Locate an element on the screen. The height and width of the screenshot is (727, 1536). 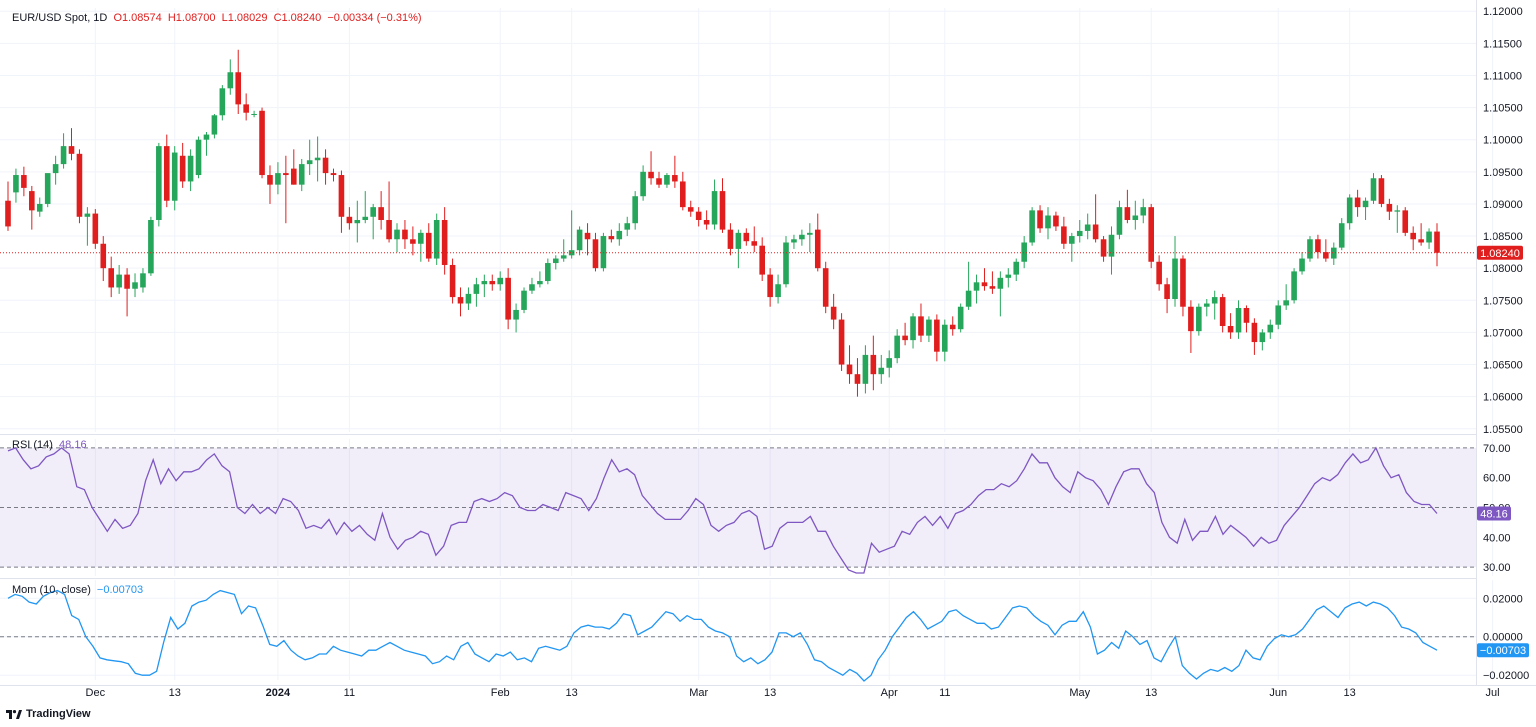
mom-last-label: −0.00703 is located at coordinates (1503, 651).